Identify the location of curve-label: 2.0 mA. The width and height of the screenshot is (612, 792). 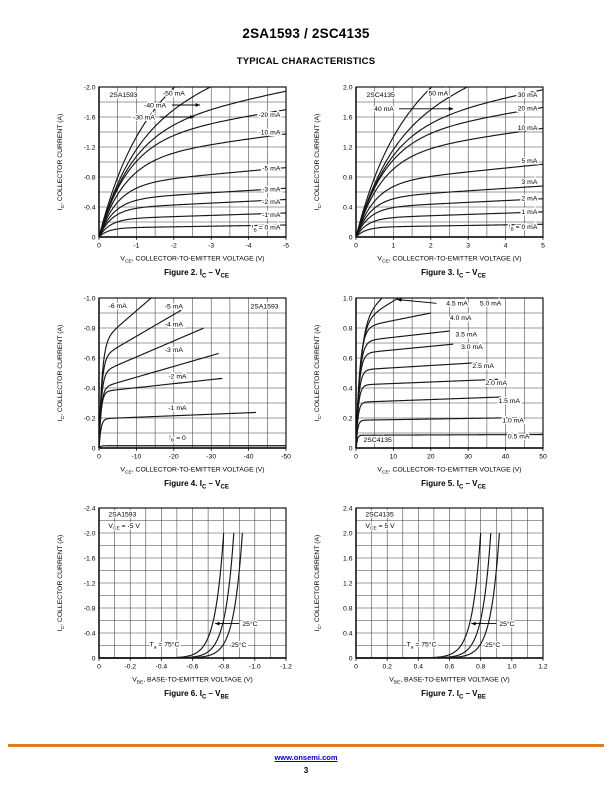
(497, 383).